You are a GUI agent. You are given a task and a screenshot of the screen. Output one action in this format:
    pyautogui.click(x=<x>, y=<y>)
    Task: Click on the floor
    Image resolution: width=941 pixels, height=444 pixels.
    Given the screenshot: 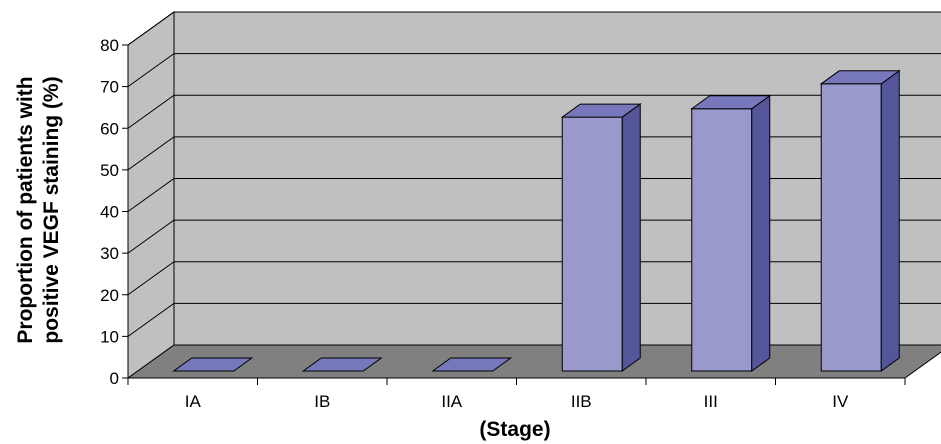 What is the action you would take?
    pyautogui.click(x=533, y=361)
    